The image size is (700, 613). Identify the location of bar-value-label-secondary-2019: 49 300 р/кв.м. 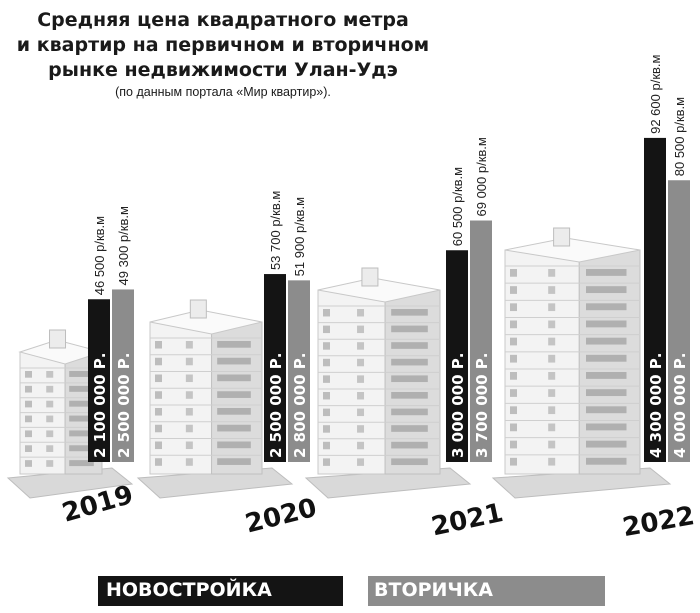
(123, 245).